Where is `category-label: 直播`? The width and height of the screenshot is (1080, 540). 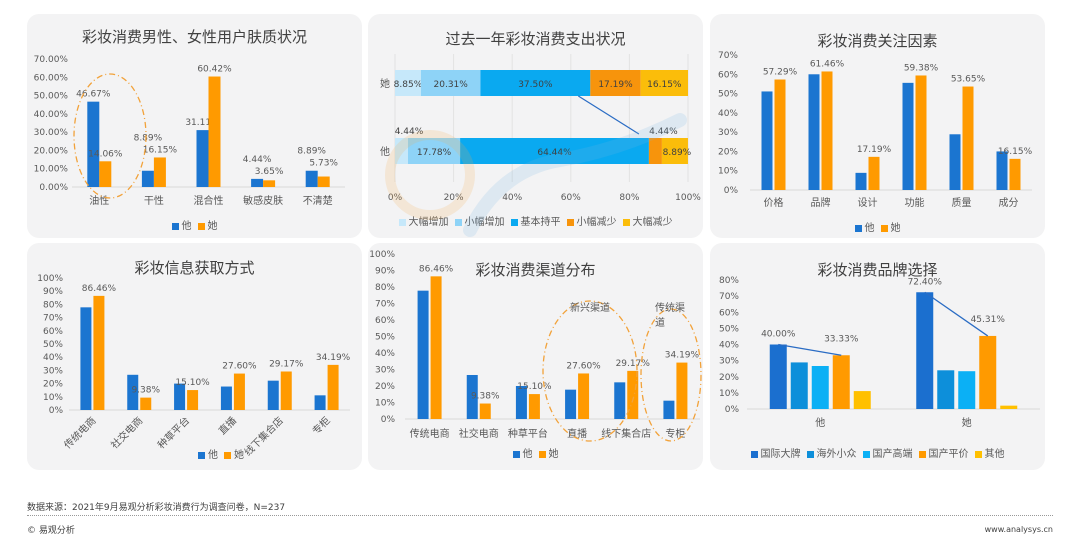 category-label: 直播 is located at coordinates (227, 425).